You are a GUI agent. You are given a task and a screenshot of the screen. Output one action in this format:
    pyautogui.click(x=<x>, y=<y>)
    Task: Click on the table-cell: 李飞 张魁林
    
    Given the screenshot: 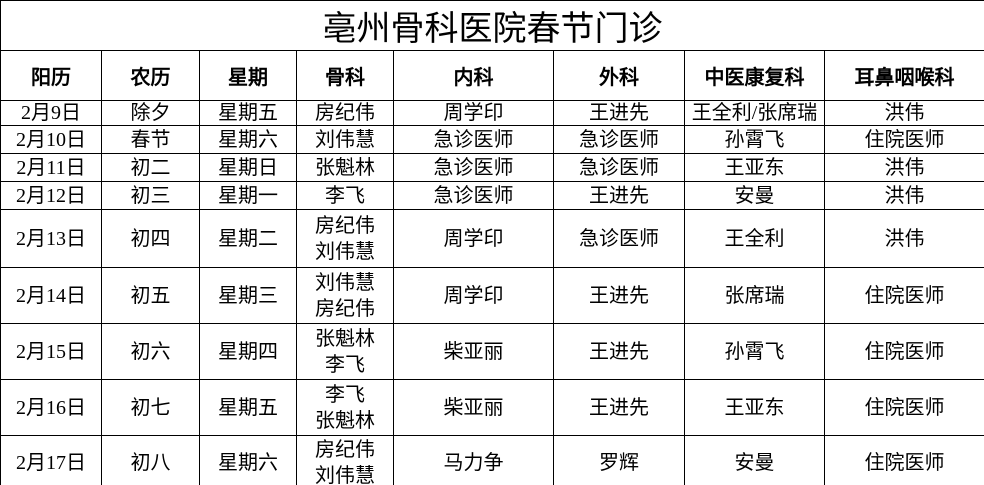 What is the action you would take?
    pyautogui.click(x=345, y=407)
    